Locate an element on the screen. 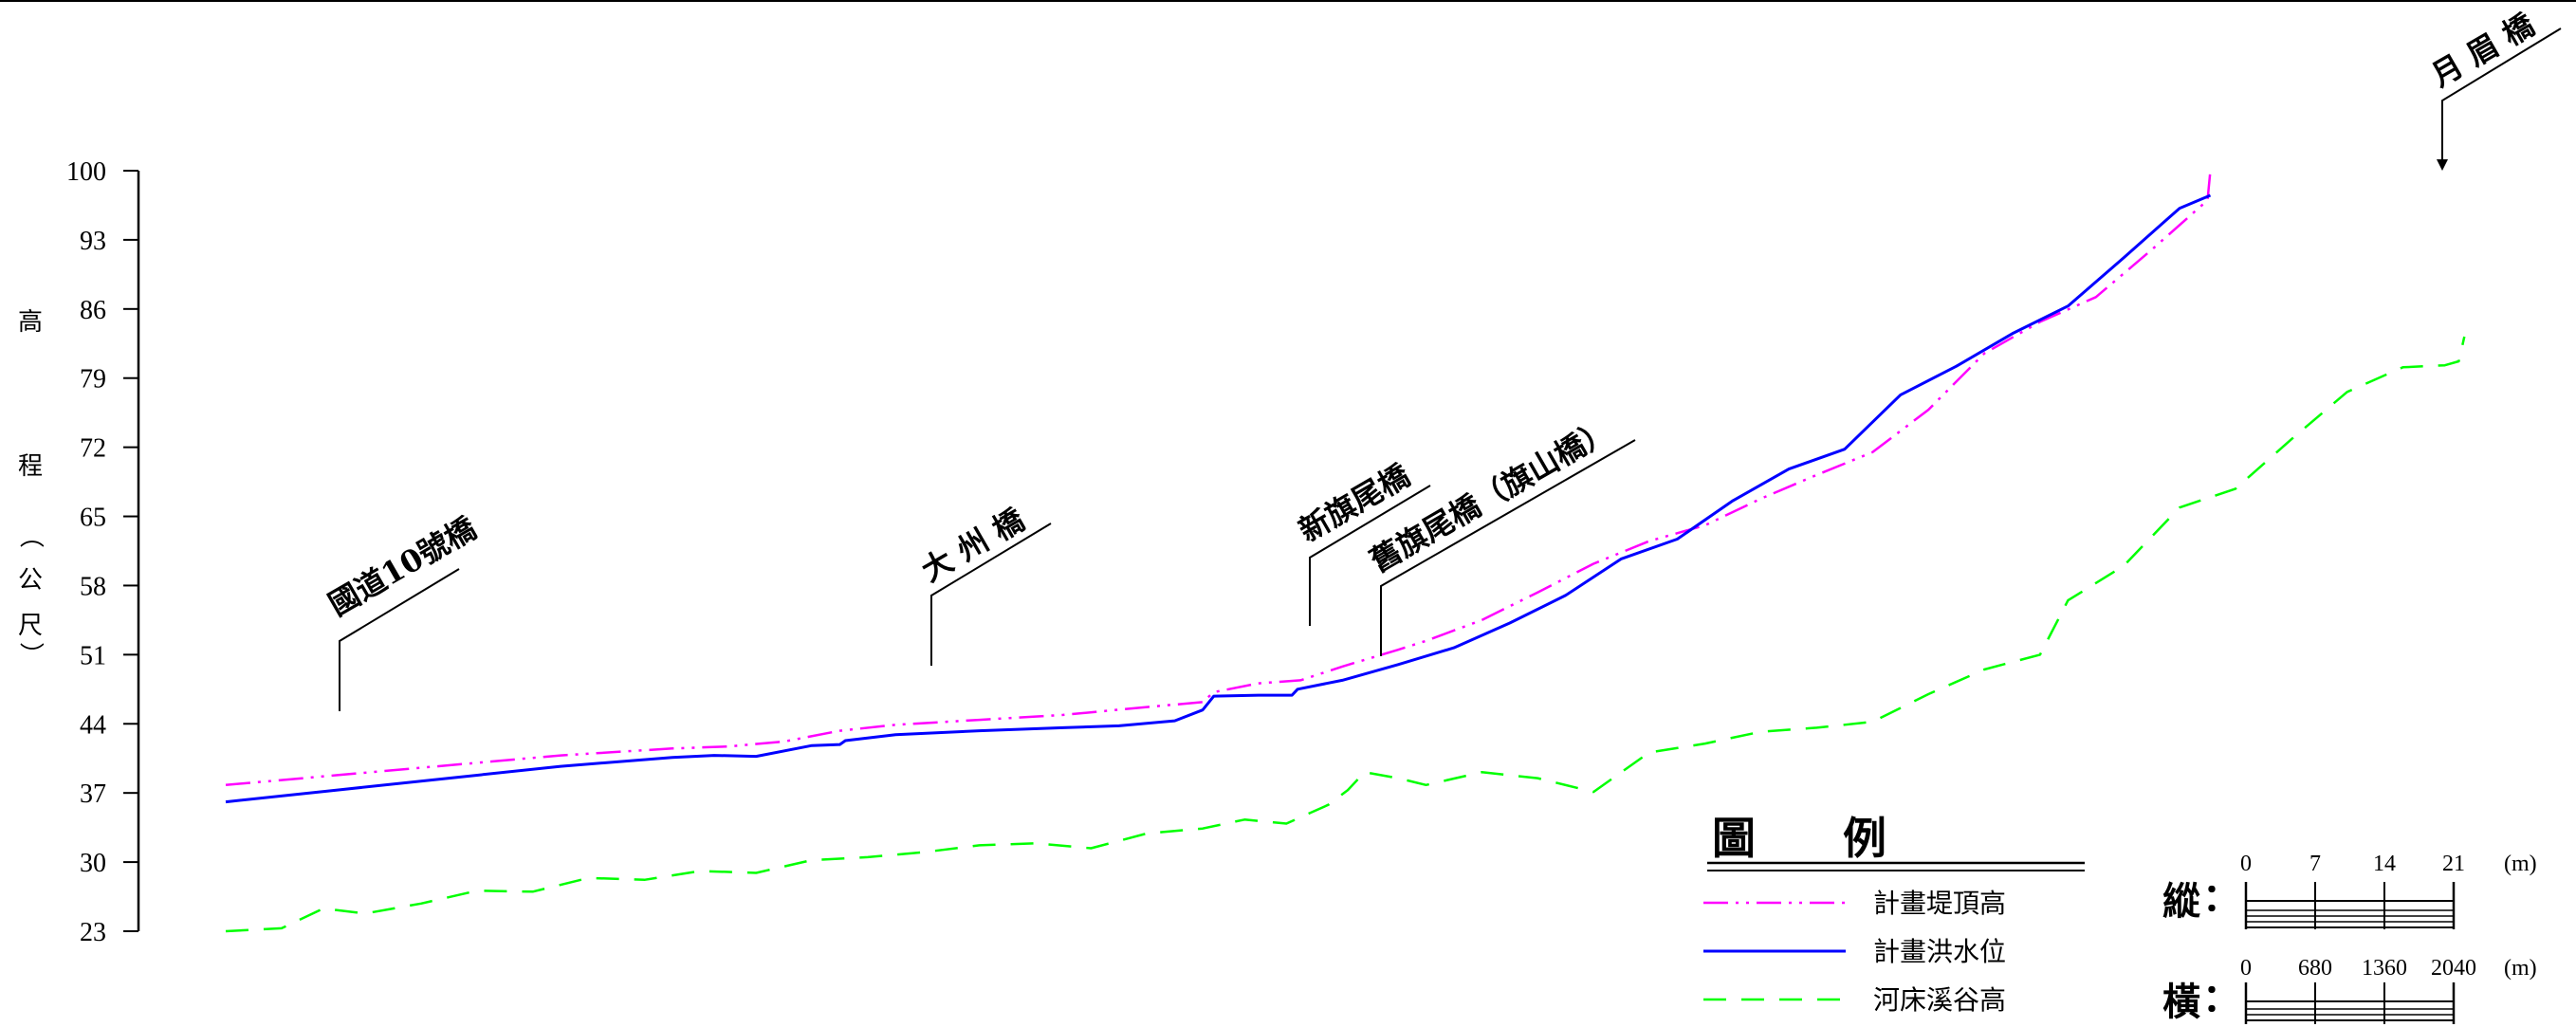  y-axis-label: 高程 （ 公尺） is located at coordinates (30, 487).